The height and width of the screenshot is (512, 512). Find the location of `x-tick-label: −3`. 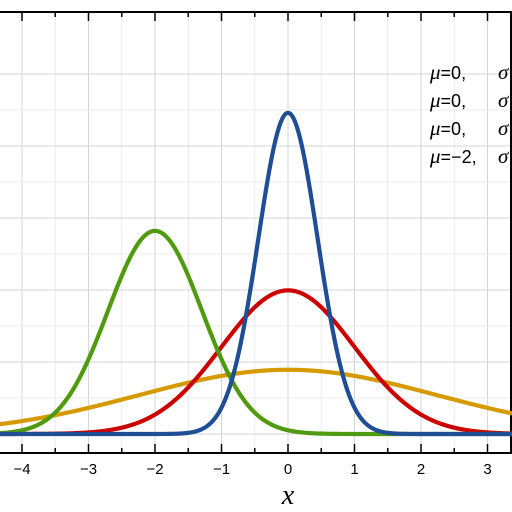

x-tick-label: −3 is located at coordinates (88, 469).